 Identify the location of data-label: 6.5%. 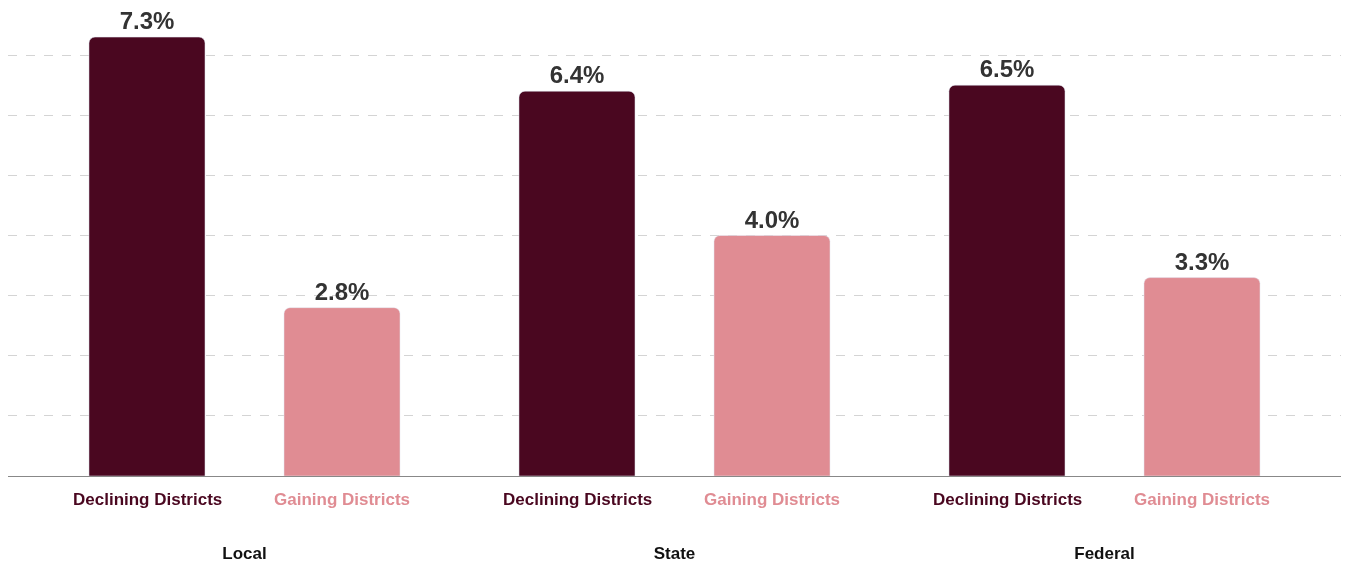
(1007, 69).